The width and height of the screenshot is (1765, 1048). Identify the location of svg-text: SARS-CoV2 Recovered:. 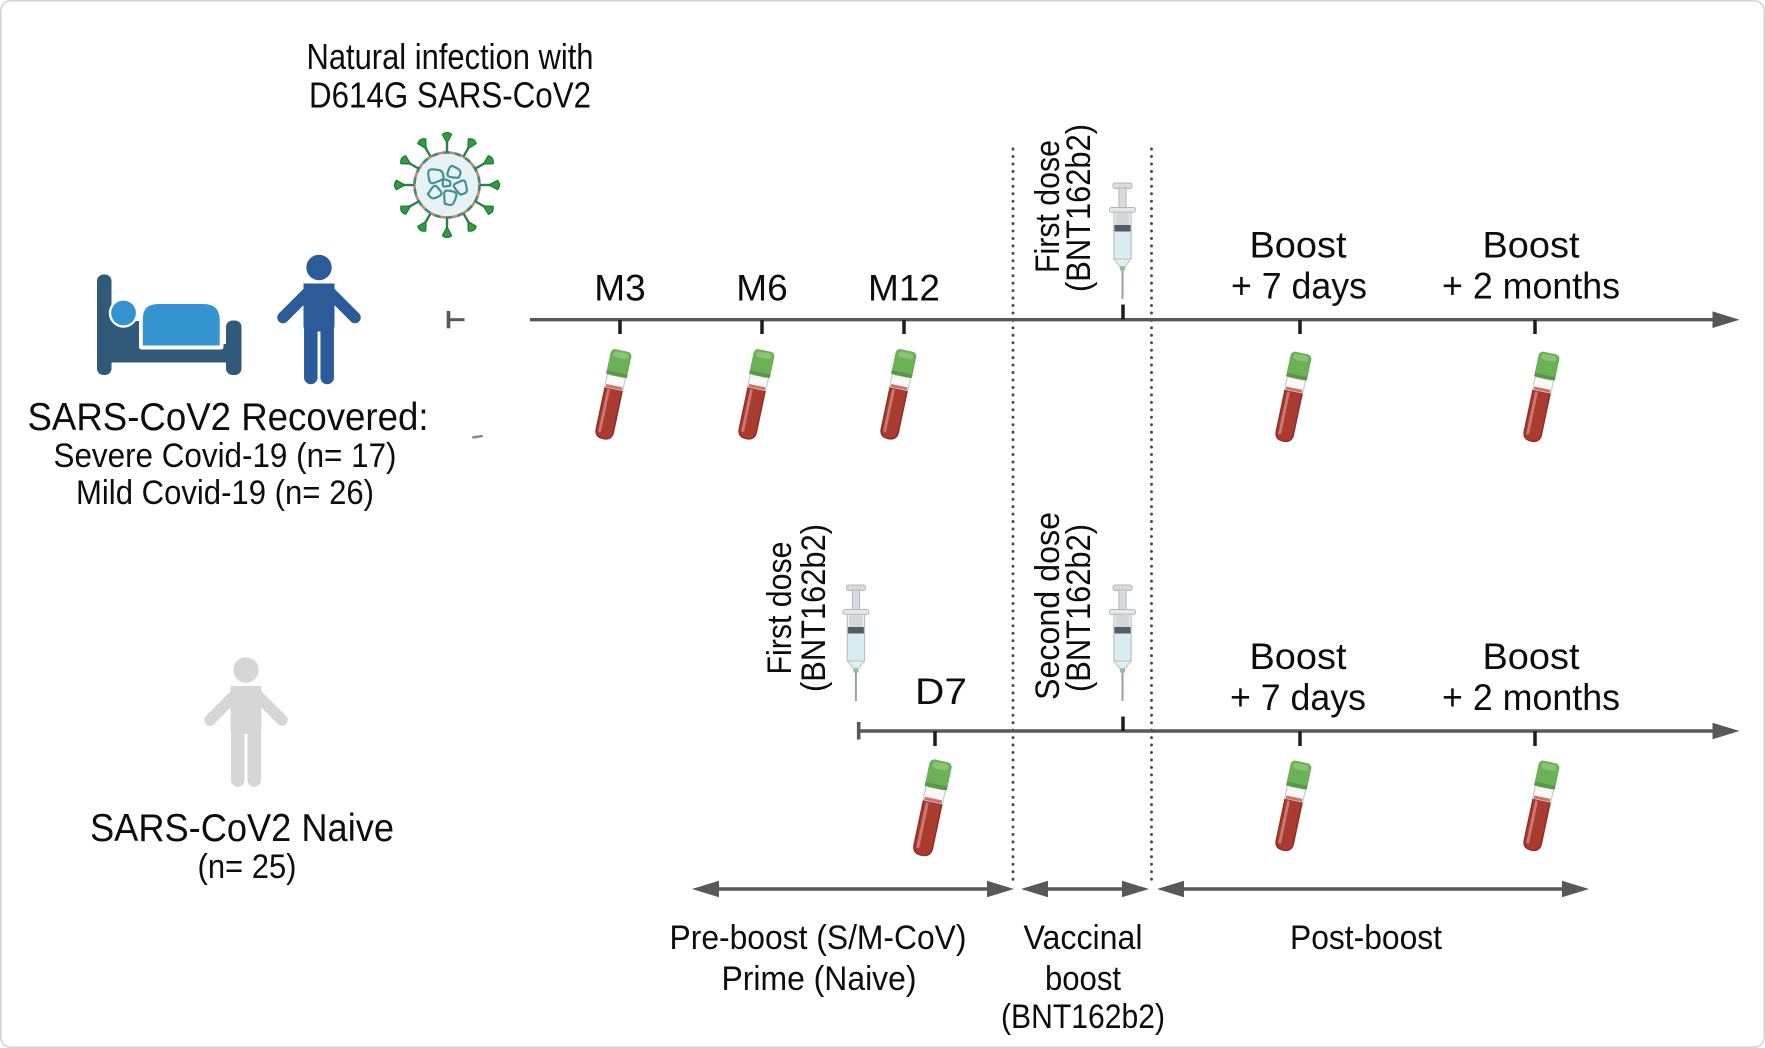
(228, 417).